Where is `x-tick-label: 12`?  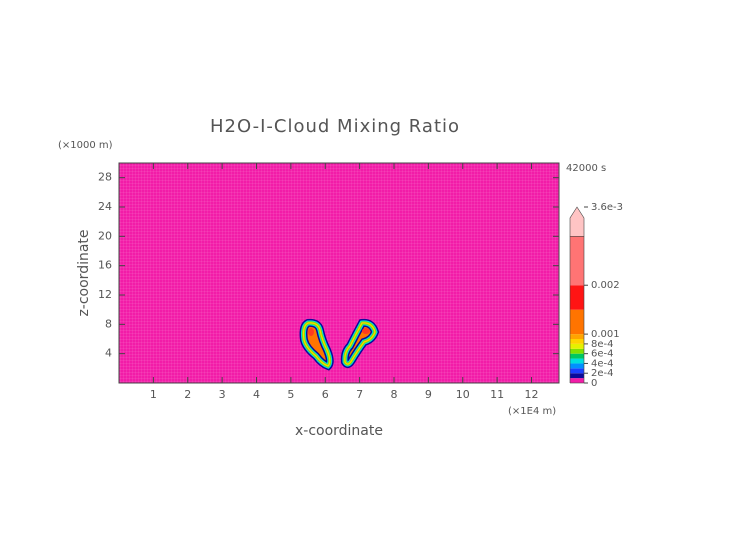 x-tick-label: 12 is located at coordinates (532, 394).